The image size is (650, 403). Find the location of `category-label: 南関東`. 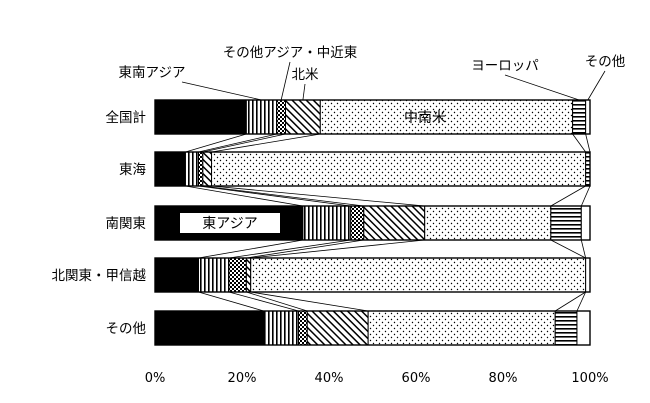

category-label: 南関東 is located at coordinates (126, 224).